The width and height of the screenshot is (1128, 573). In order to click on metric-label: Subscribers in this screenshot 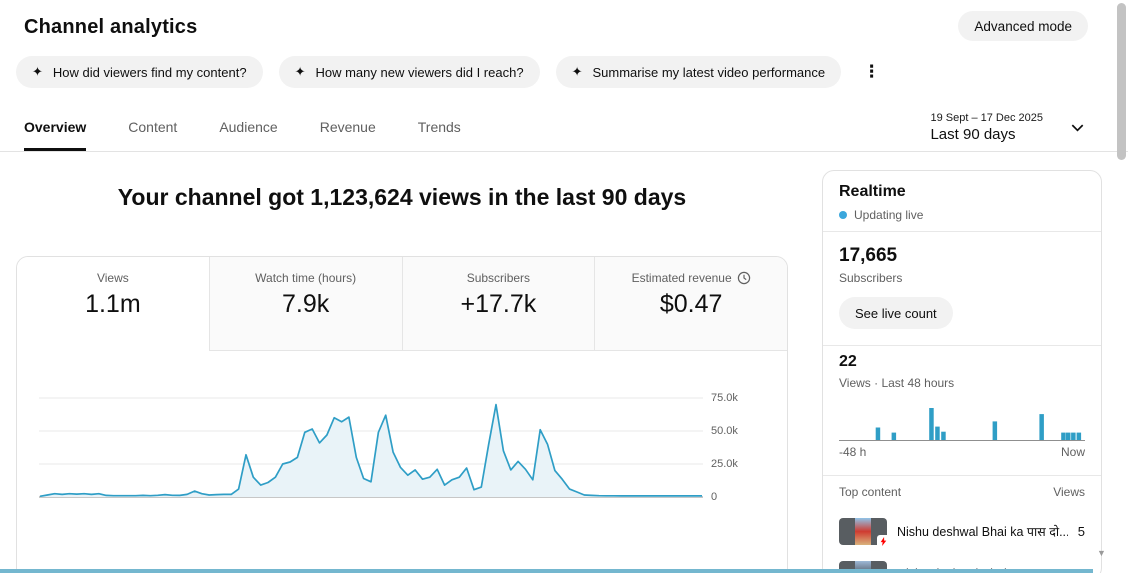, I will do `click(498, 278)`.